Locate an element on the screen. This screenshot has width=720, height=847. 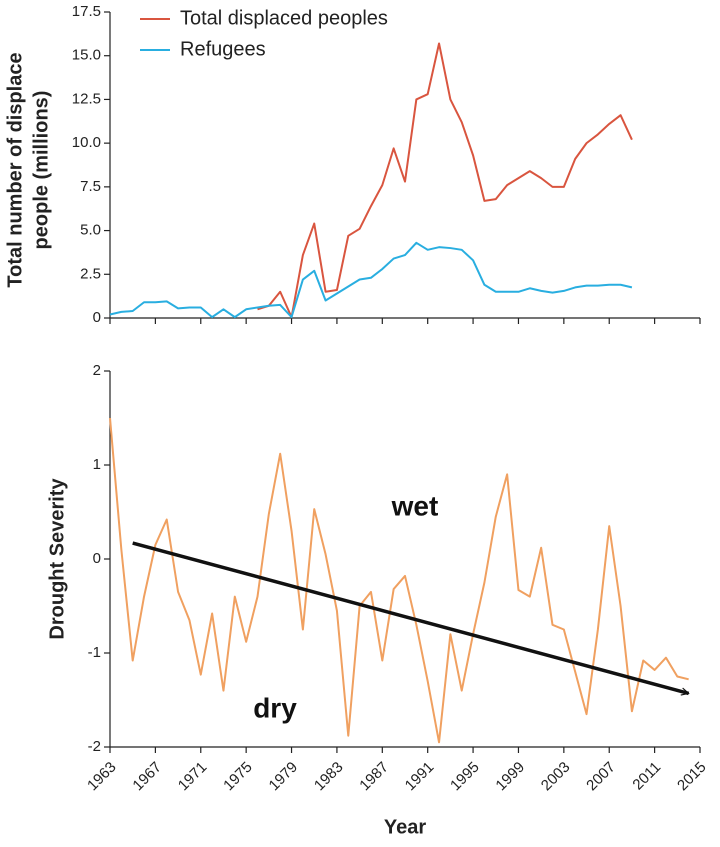
x-axis-label: Year is located at coordinates (405, 827).